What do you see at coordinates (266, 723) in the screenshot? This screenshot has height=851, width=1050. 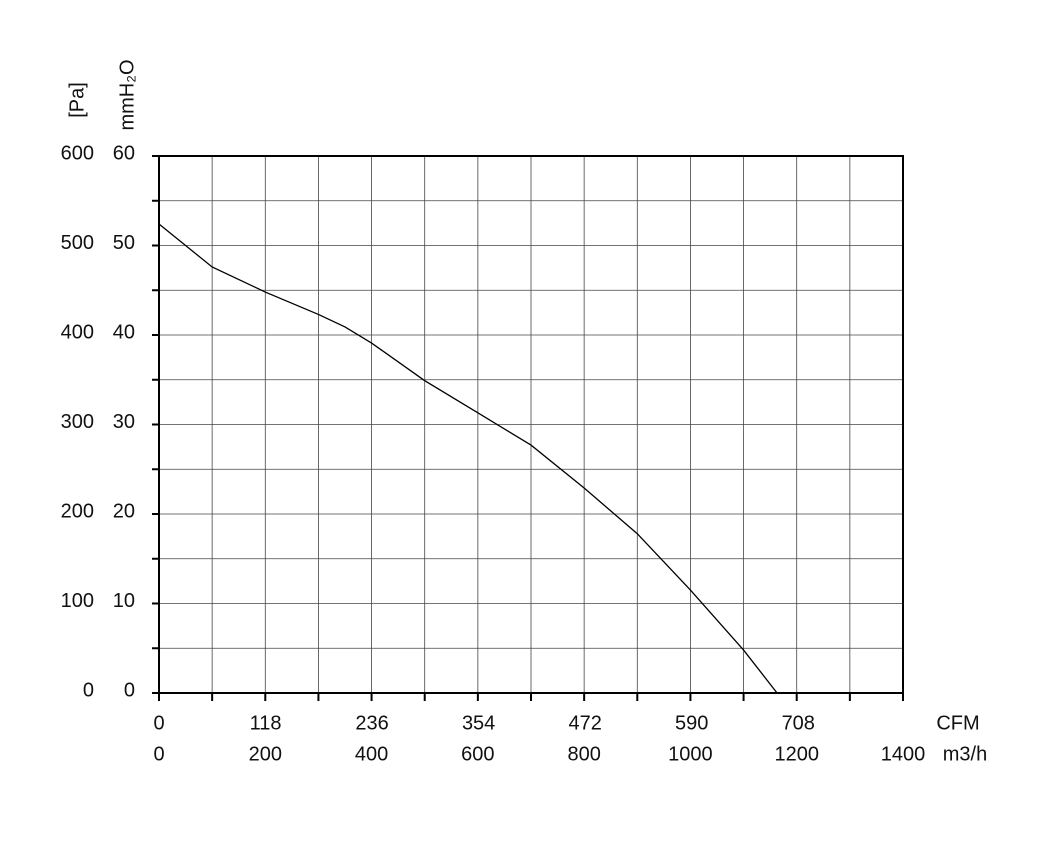 I see `x2-tick-label: 118` at bounding box center [266, 723].